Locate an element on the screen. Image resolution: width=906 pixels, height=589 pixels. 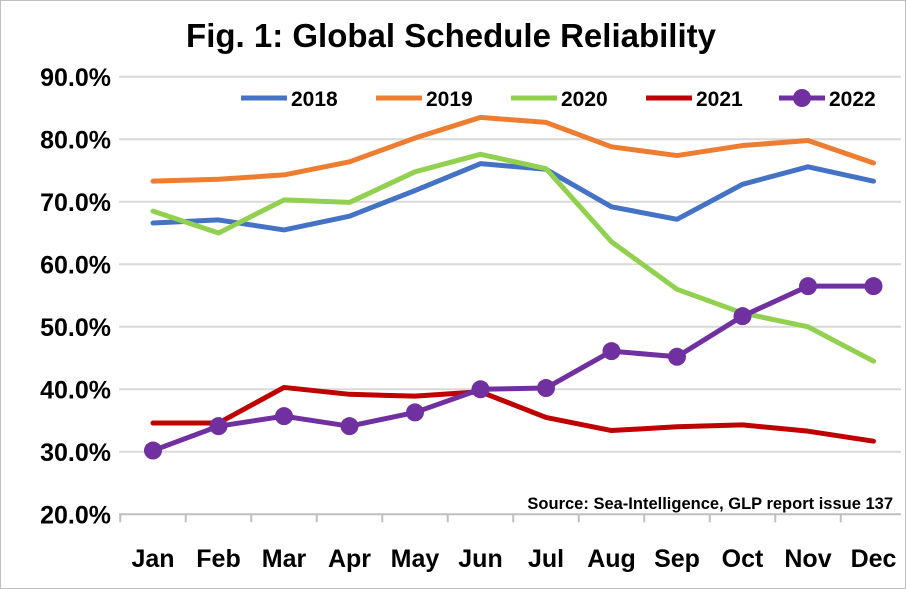
legend-item-2019: 2019 is located at coordinates (424, 99).